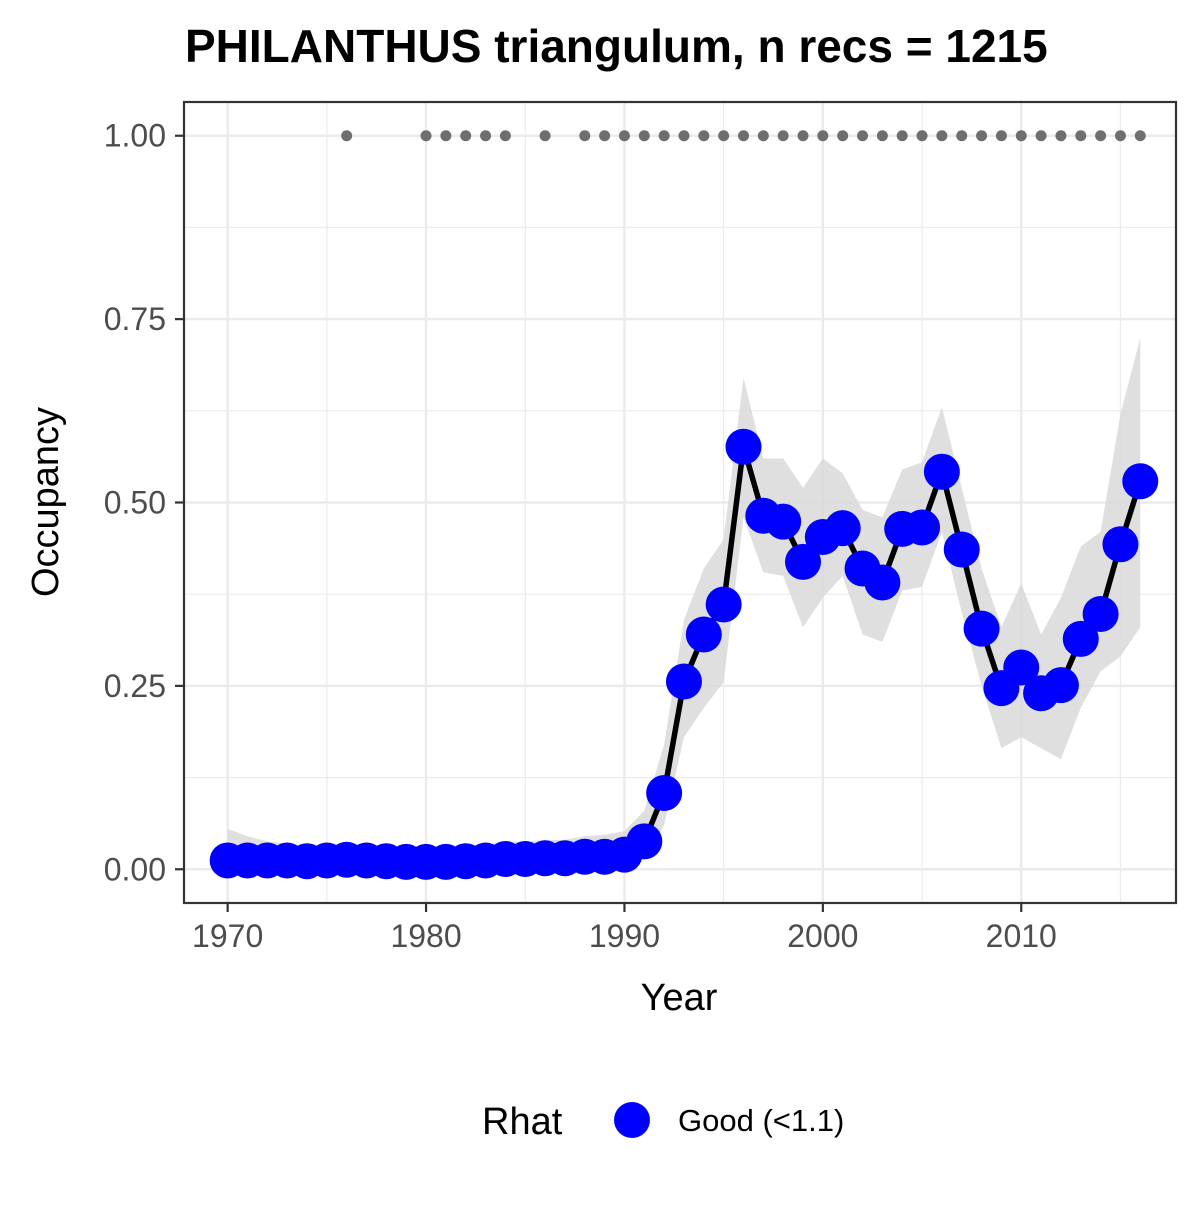 Image resolution: width=1200 pixels, height=1205 pixels. What do you see at coordinates (135, 136) in the screenshot?
I see `y-tick-label: 1.00` at bounding box center [135, 136].